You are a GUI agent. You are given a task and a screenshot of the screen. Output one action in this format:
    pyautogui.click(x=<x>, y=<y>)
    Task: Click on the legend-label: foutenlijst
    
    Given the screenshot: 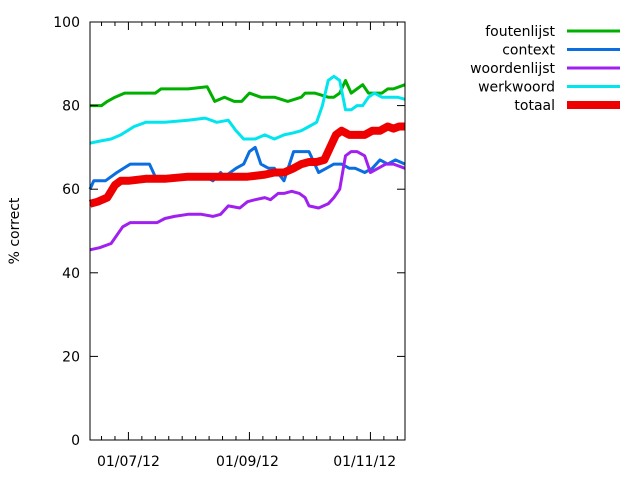 What is the action you would take?
    pyautogui.click(x=520, y=32)
    